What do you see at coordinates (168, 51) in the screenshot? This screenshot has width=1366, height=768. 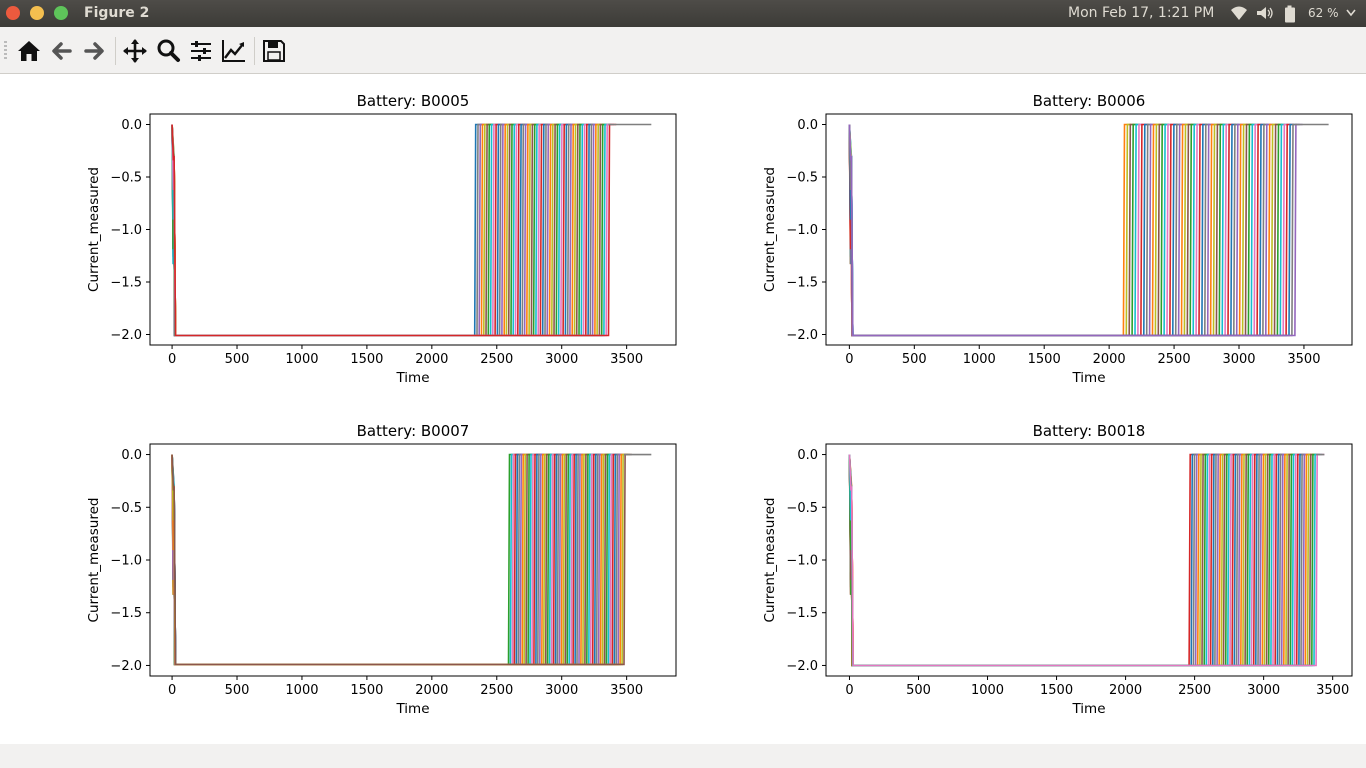 I see `zoom-magnifier-icon` at bounding box center [168, 51].